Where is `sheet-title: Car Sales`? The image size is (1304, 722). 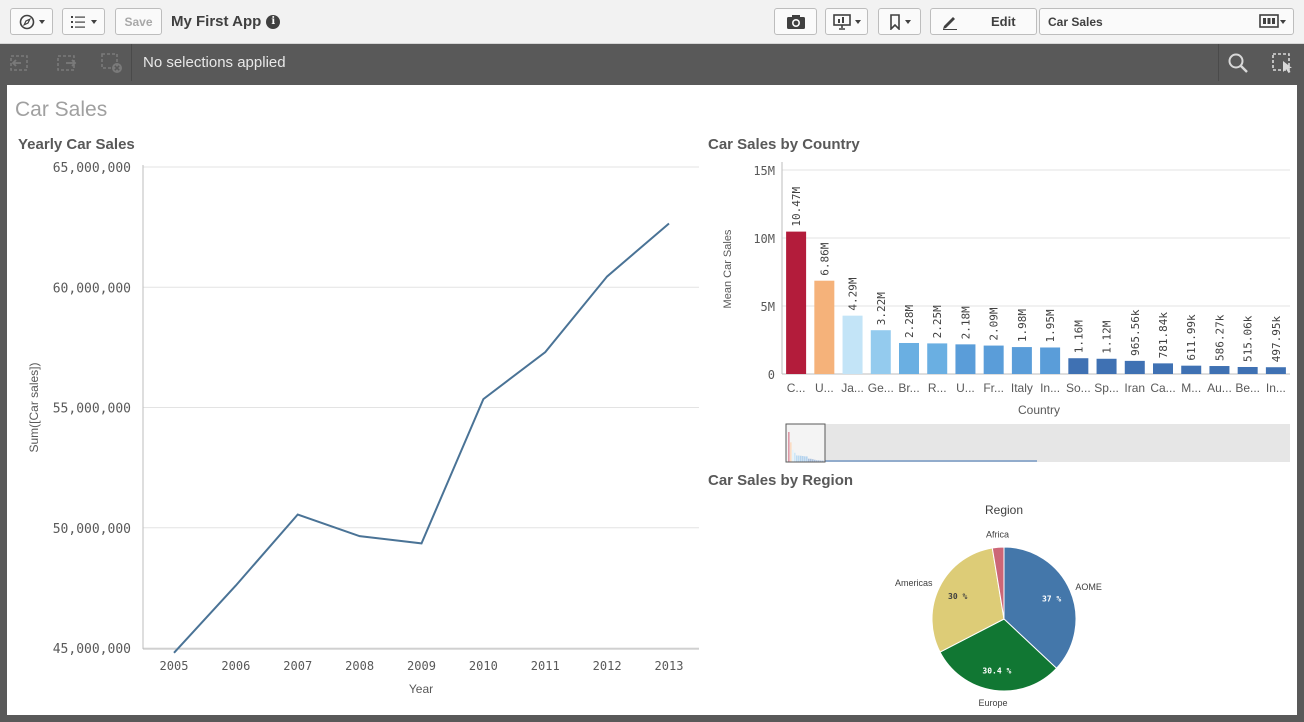 sheet-title: Car Sales is located at coordinates (61, 109).